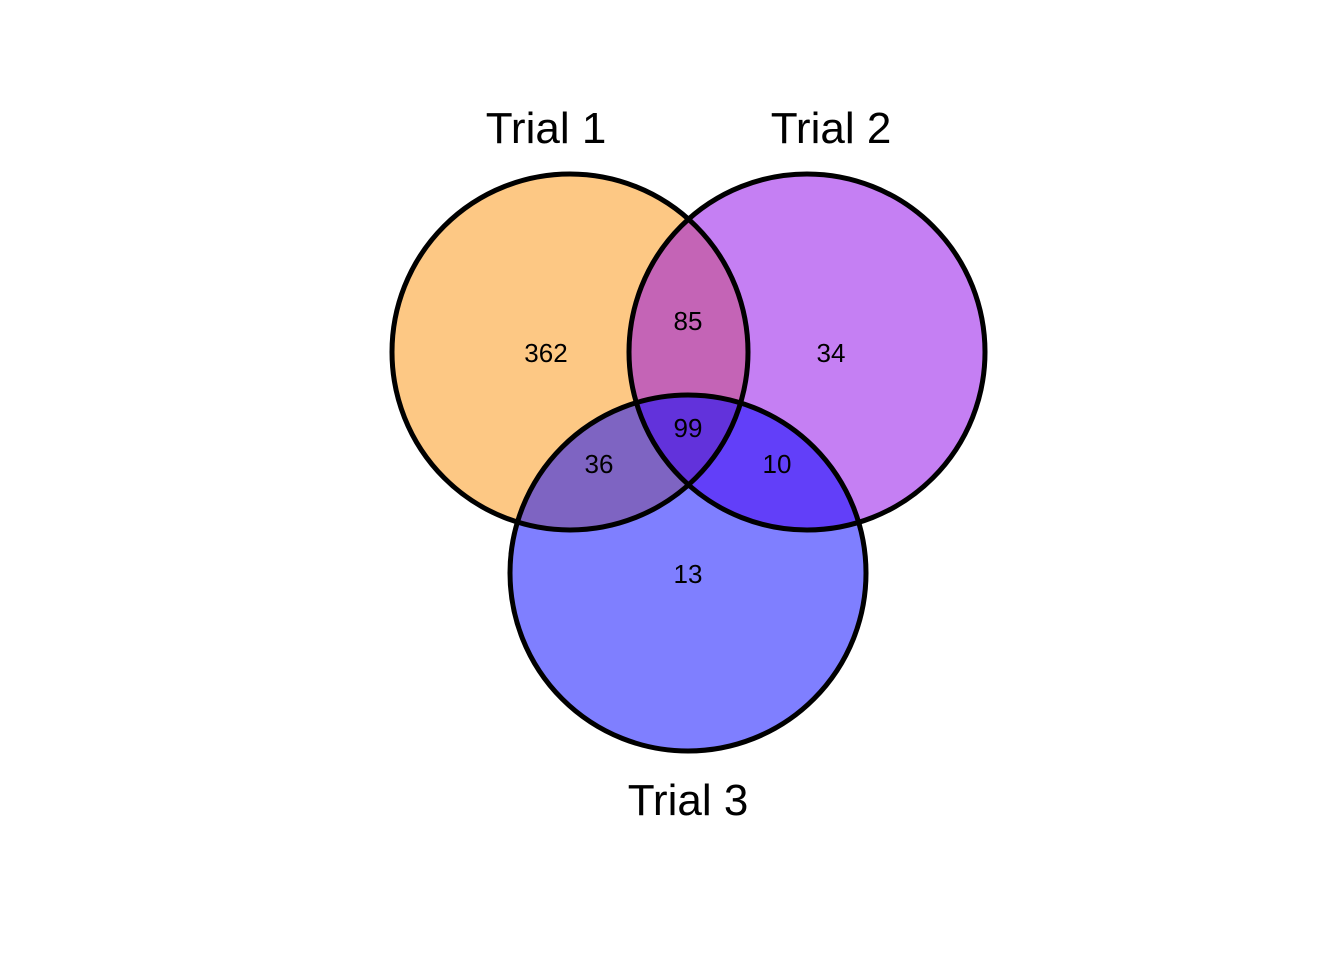 This screenshot has height=960, width=1344. I want to click on trial-2-outline, so click(807, 352).